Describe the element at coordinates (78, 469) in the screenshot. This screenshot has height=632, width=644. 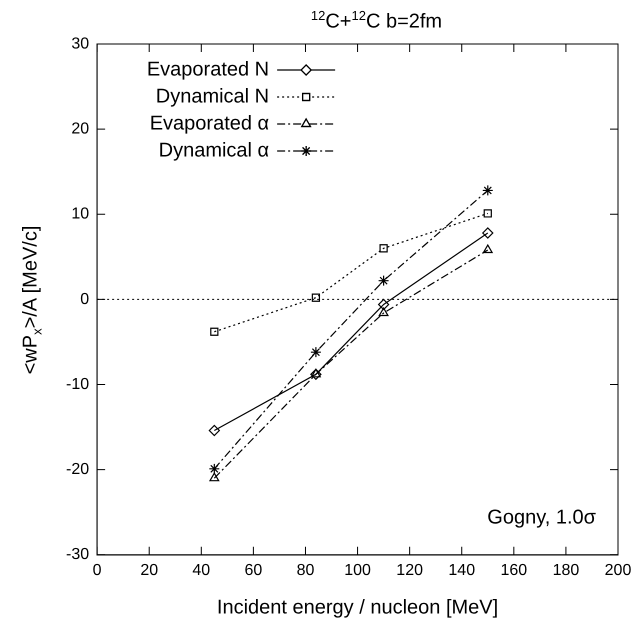
I see `y-tick-label: -20` at that location.